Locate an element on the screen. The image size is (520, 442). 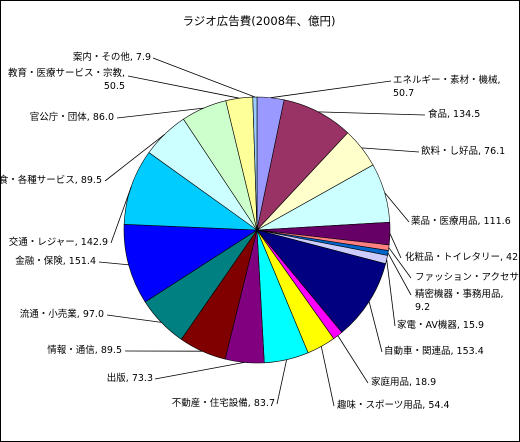
slice-label: 趣味・スポーツ用品, 54.4 is located at coordinates (393, 405).